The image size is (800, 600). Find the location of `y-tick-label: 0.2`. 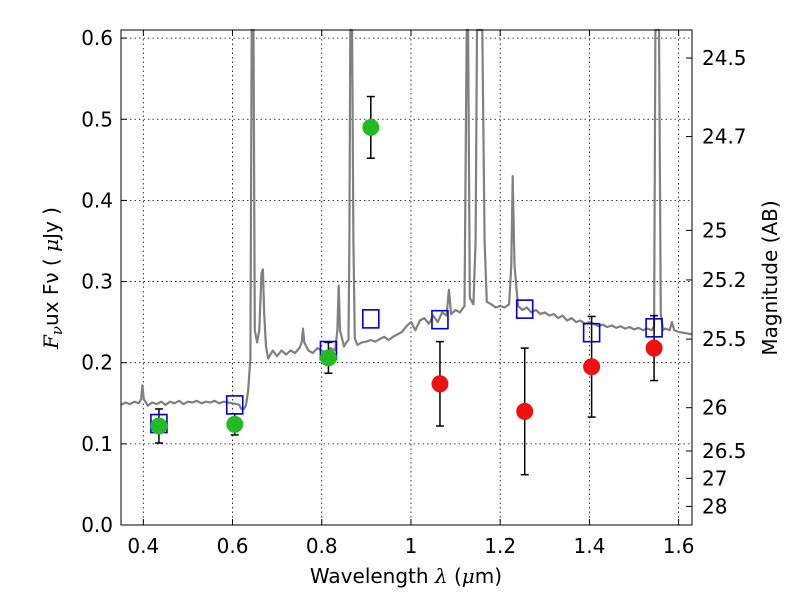

y-tick-label: 0.2 is located at coordinates (97, 363).